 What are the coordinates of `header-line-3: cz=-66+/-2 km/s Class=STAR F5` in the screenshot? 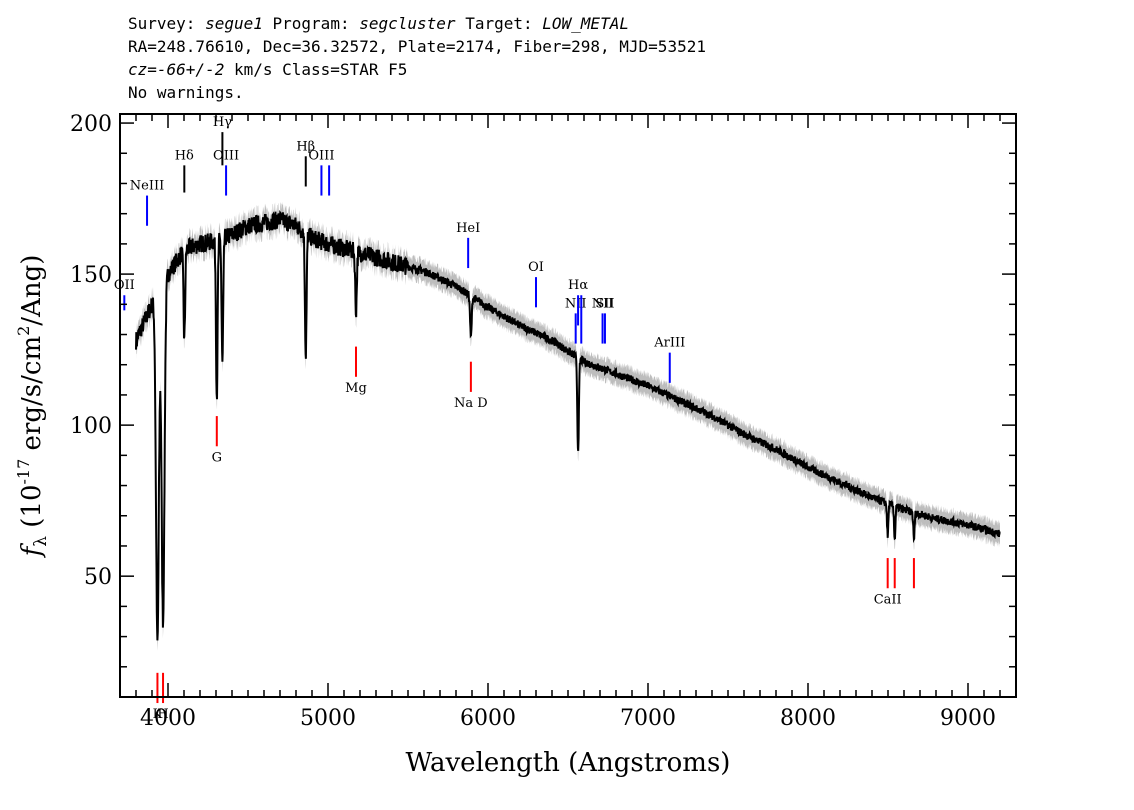 It's located at (417, 69).